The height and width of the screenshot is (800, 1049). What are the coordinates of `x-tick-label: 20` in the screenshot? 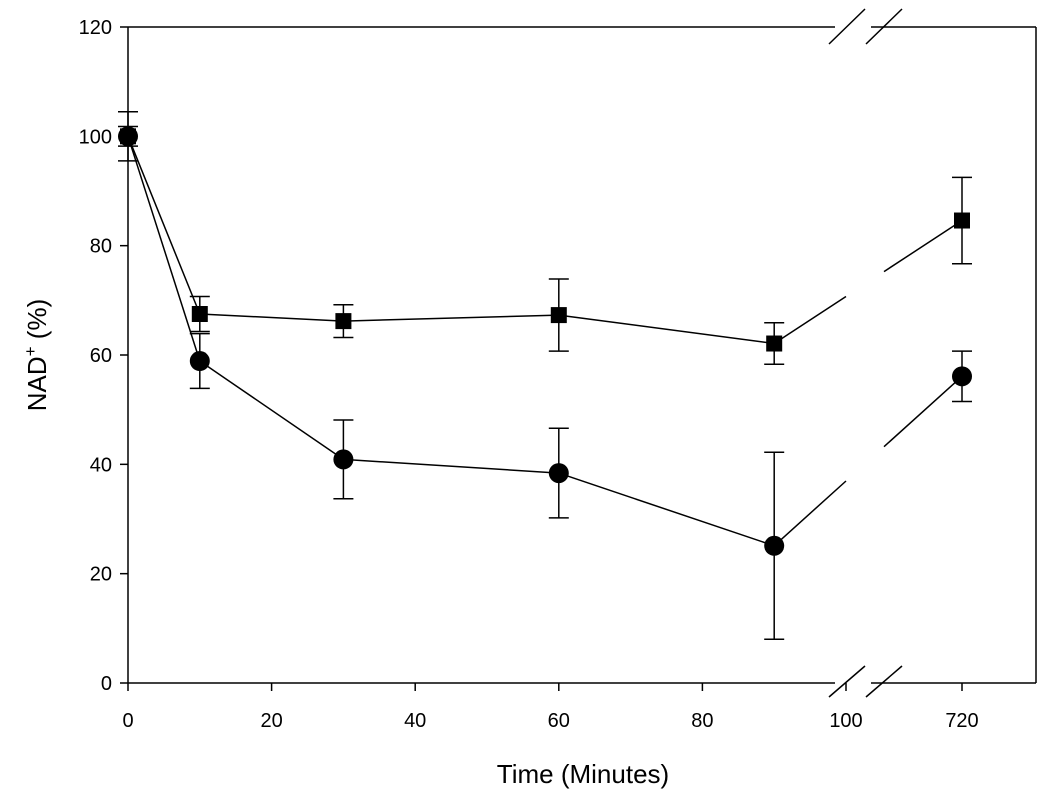 It's located at (271, 721).